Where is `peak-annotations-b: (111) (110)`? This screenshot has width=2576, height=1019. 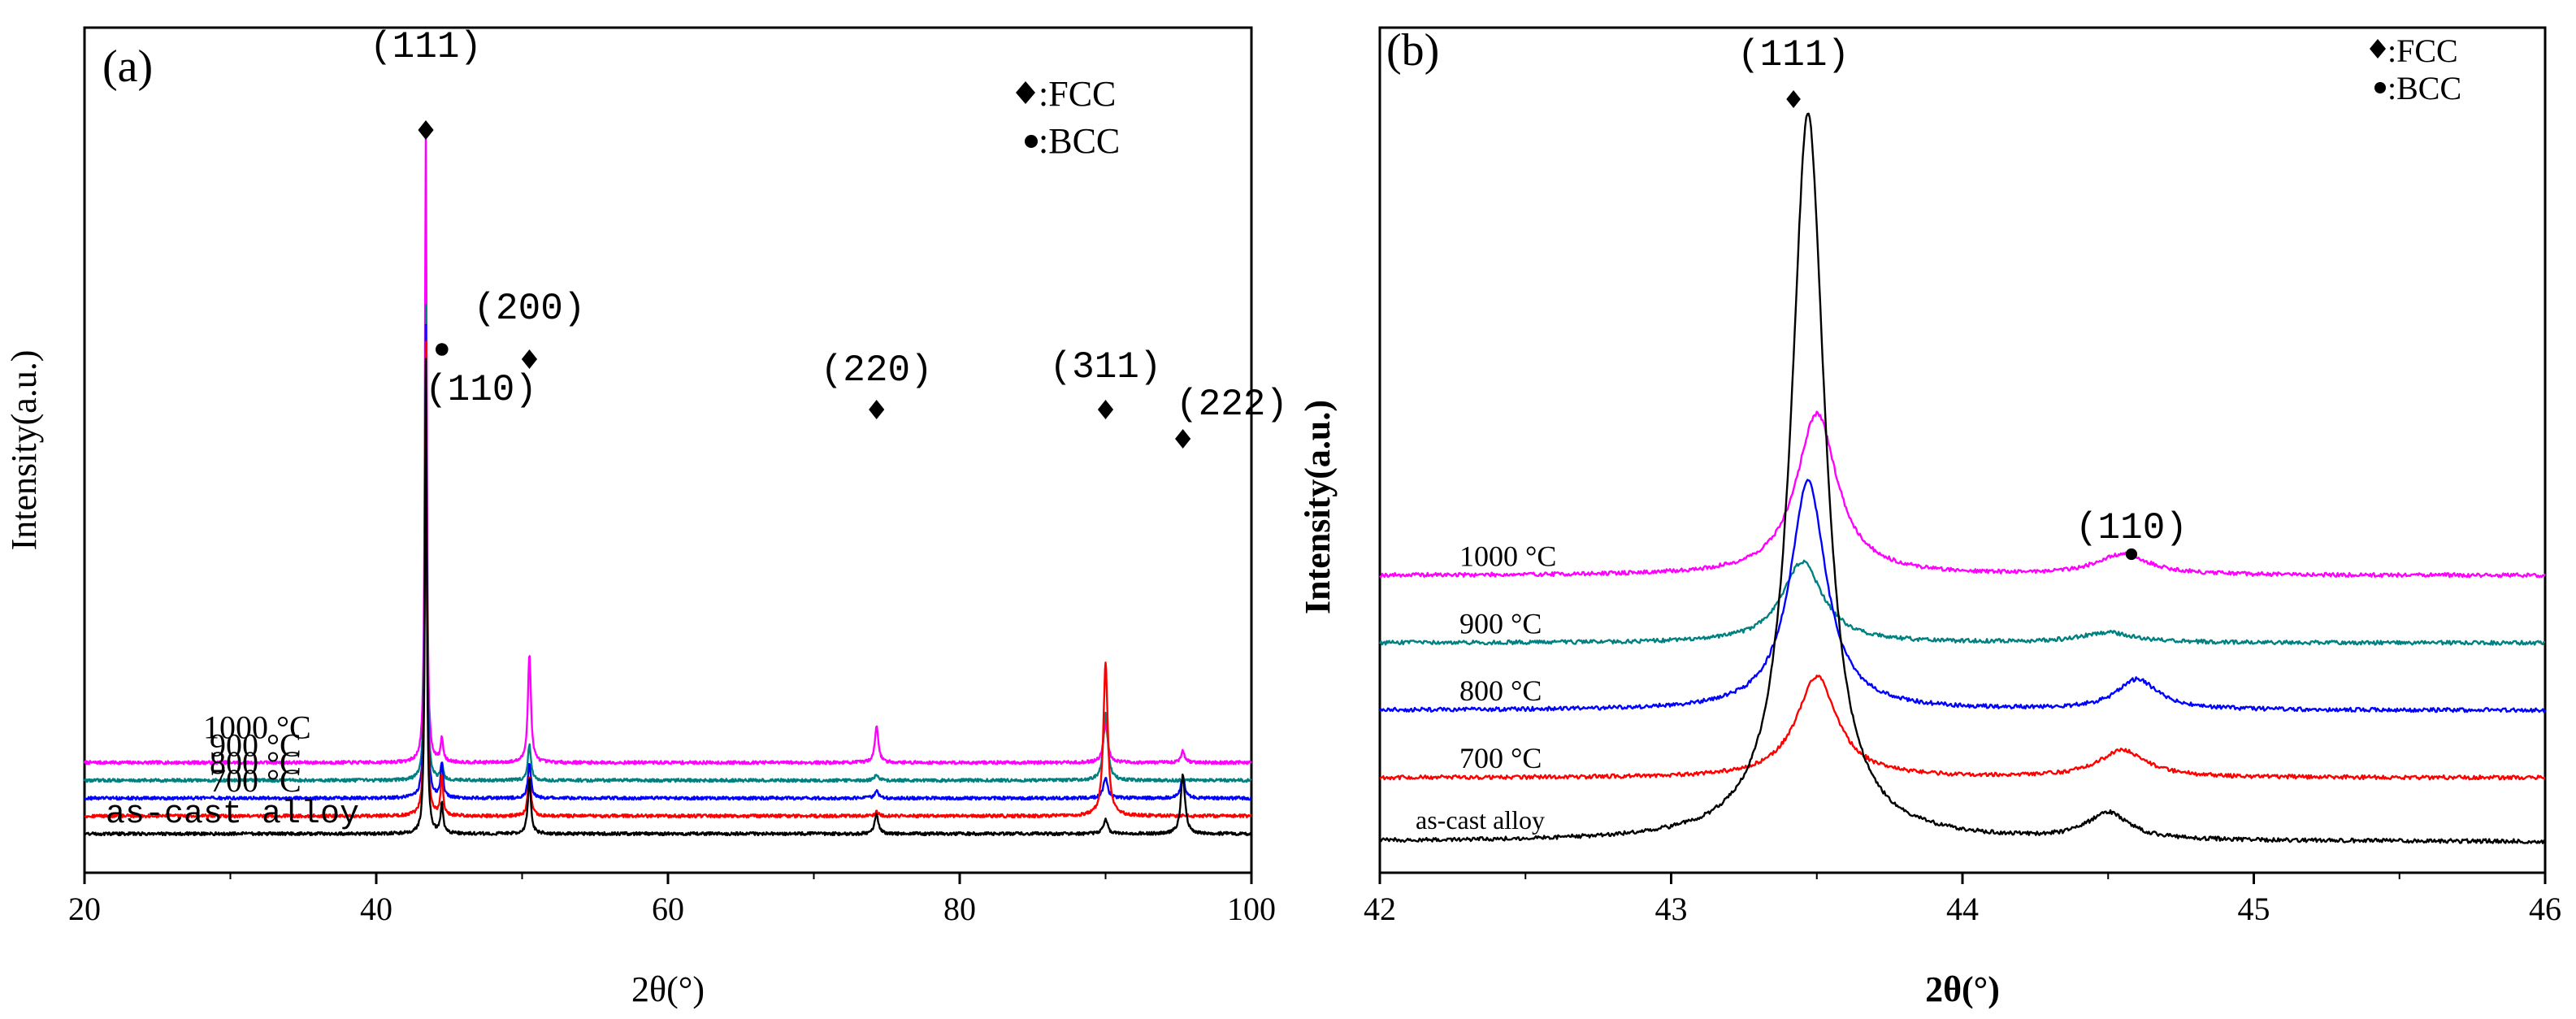
peak-annotations-b: (111) (110) is located at coordinates (1963, 298).